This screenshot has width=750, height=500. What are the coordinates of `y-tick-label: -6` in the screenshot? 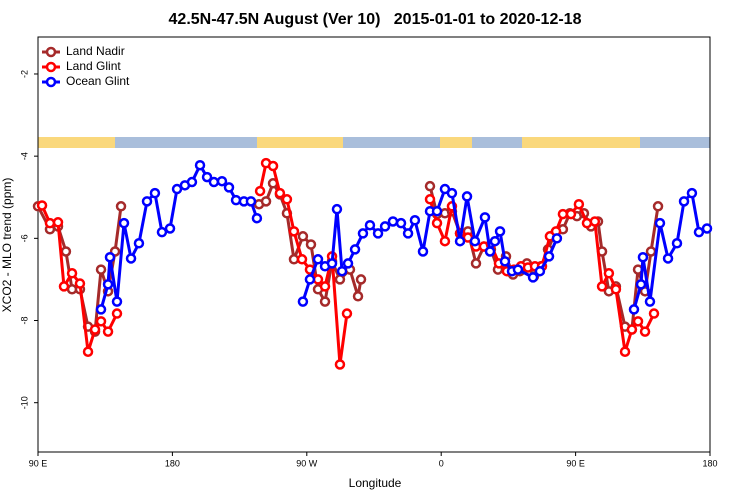 It's located at (24, 238).